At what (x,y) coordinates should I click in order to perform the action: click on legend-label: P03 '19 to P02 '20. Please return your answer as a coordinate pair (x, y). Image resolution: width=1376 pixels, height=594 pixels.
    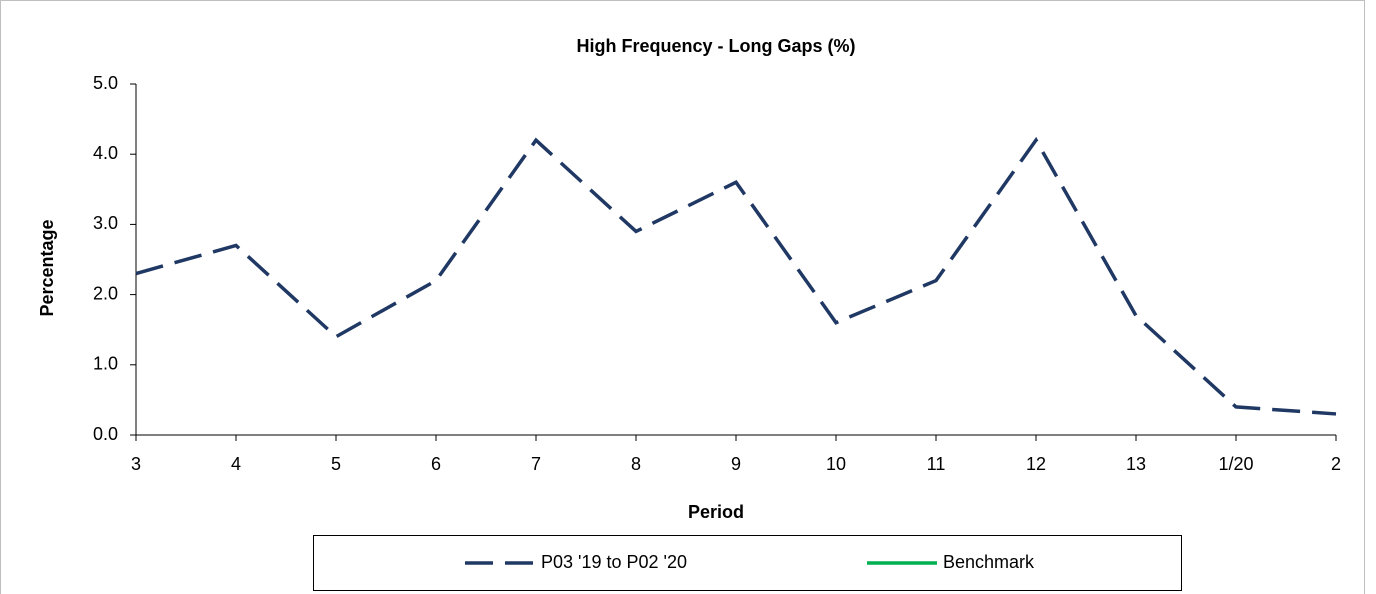
    Looking at the image, I should click on (614, 562).